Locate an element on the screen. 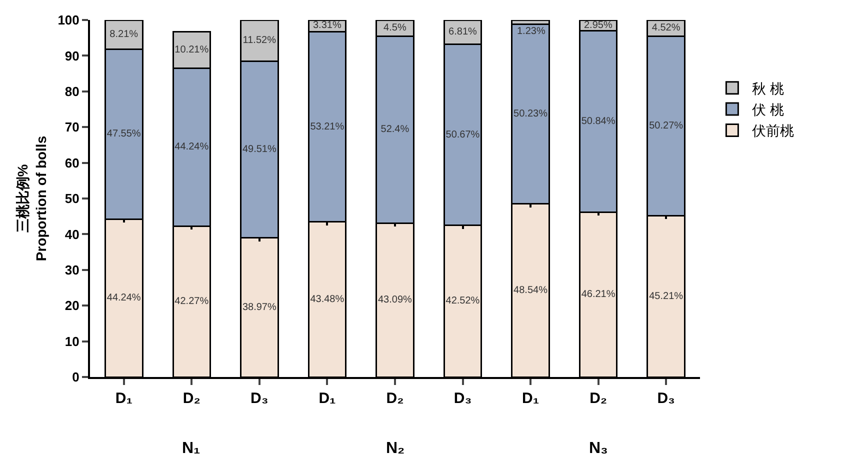  data-label: 46.21% is located at coordinates (598, 294).